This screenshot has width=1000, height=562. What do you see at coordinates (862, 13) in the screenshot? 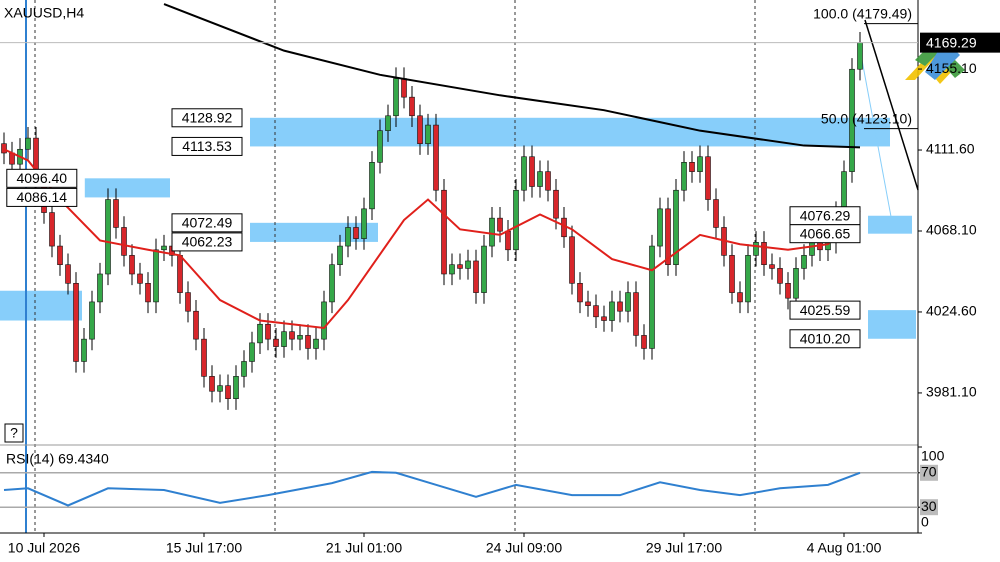
I see `fib-label: 100.0 (4179.49)` at bounding box center [862, 13].